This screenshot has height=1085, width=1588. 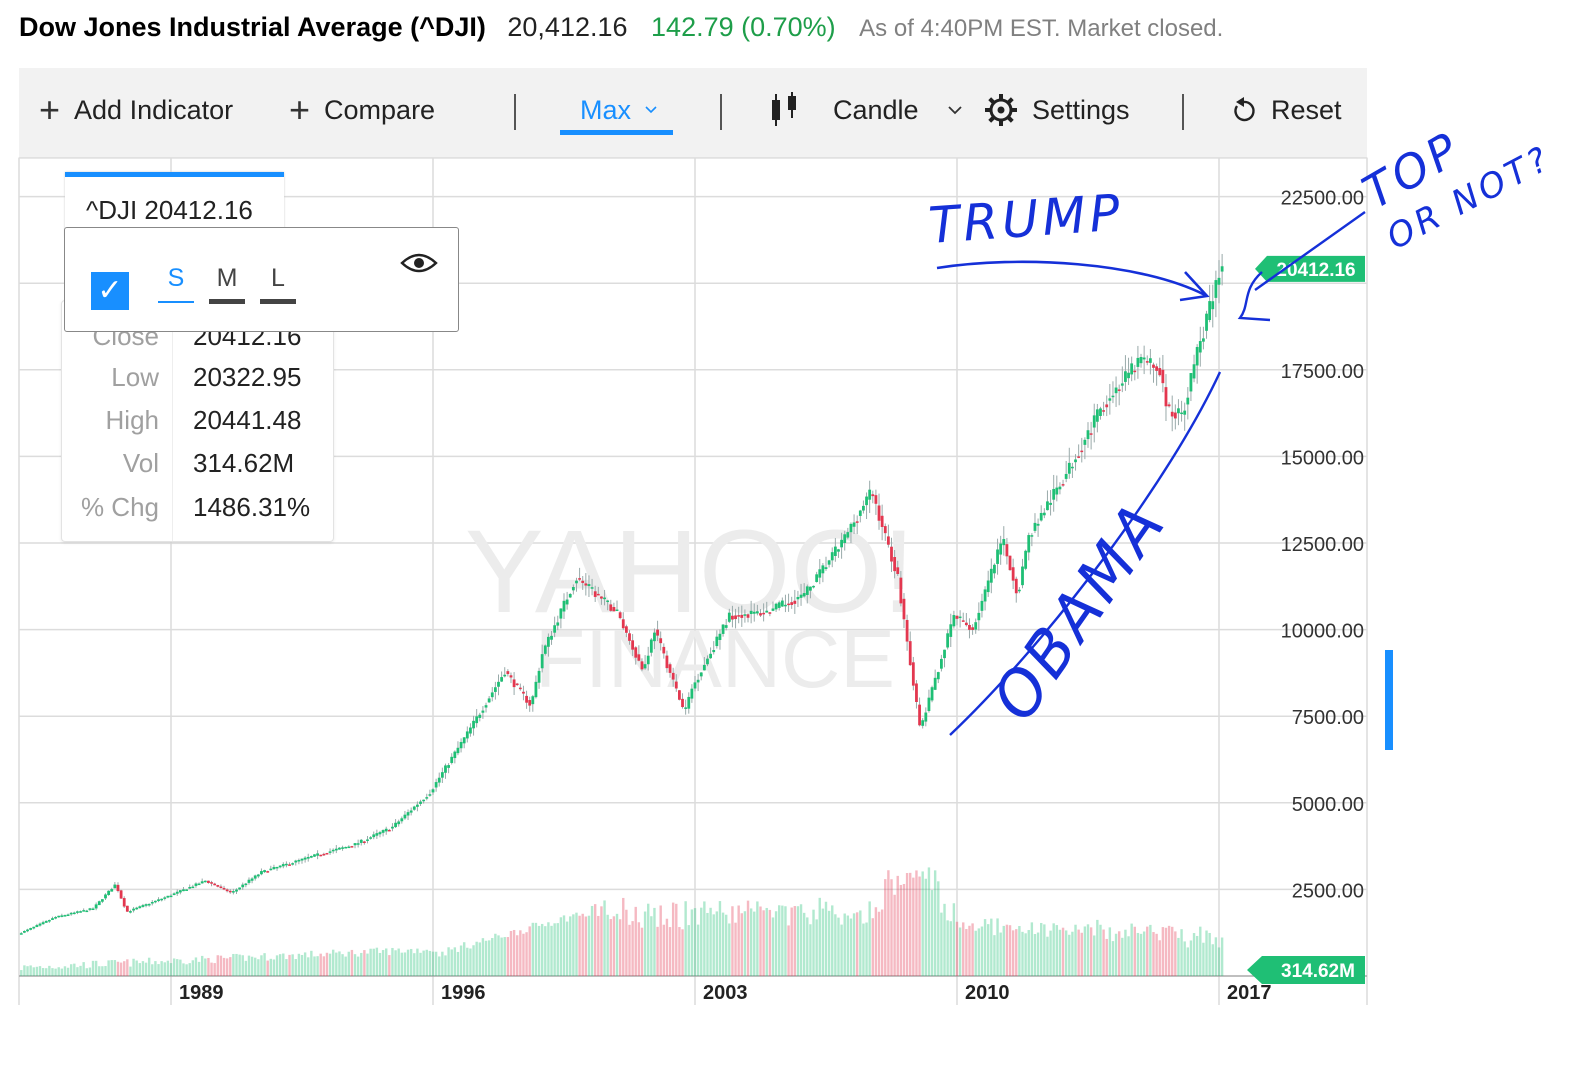 I want to click on settings-button: Settings, so click(x=1057, y=110).